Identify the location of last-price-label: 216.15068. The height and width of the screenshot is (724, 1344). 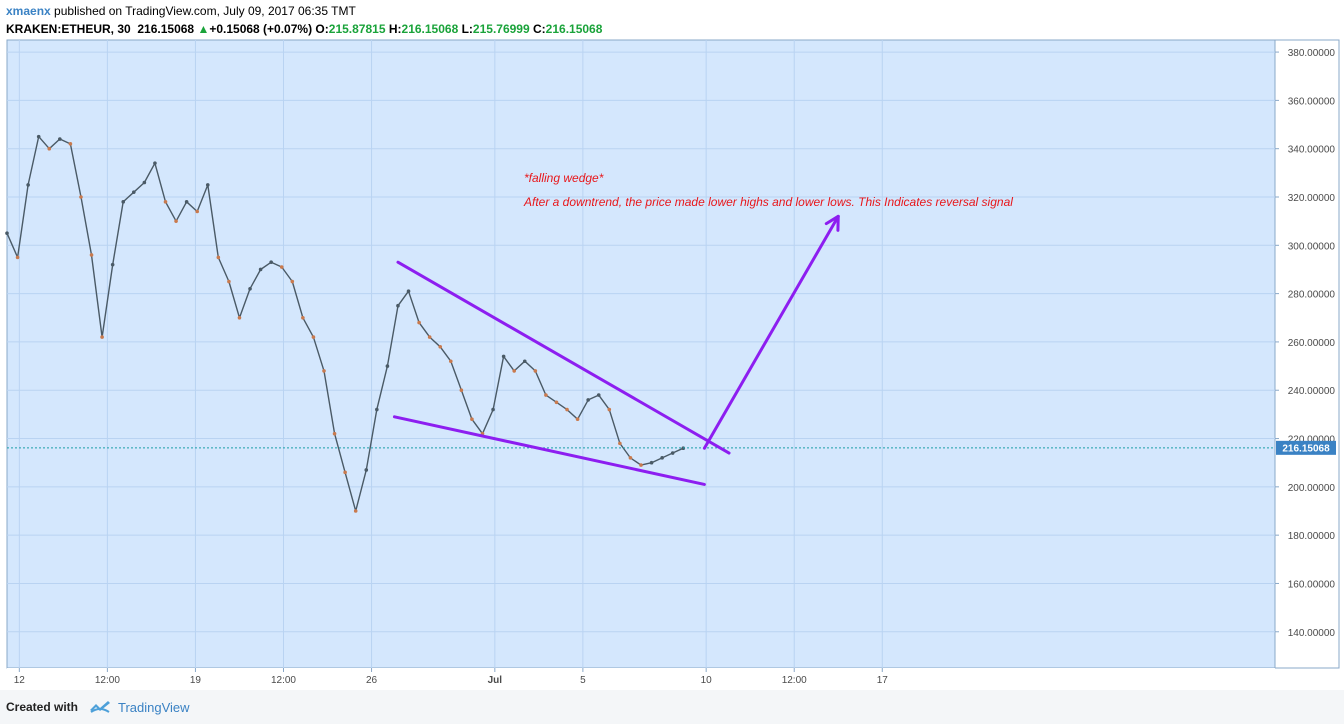
(1306, 448).